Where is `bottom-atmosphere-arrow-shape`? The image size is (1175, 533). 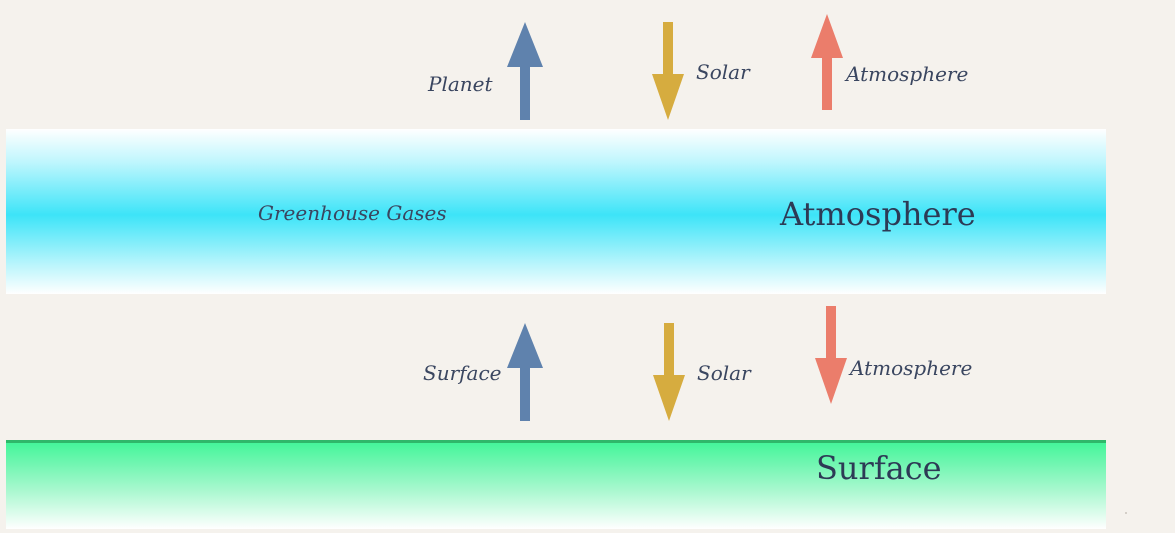 bottom-atmosphere-arrow-shape is located at coordinates (831, 355).